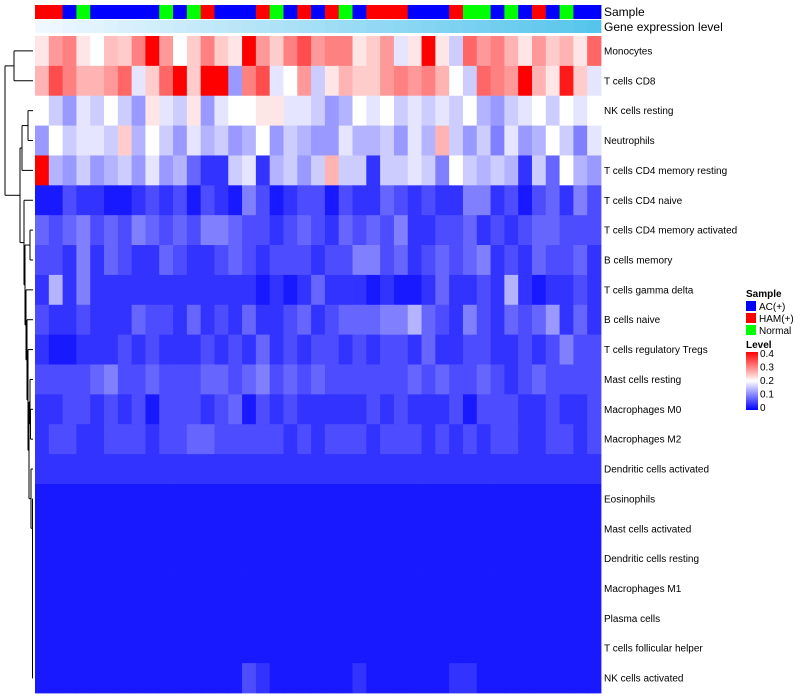 Image resolution: width=800 pixels, height=700 pixels. Describe the element at coordinates (770, 319) in the screenshot. I see `legend-sample-items: AC(+)HAM(+)Normal` at that location.